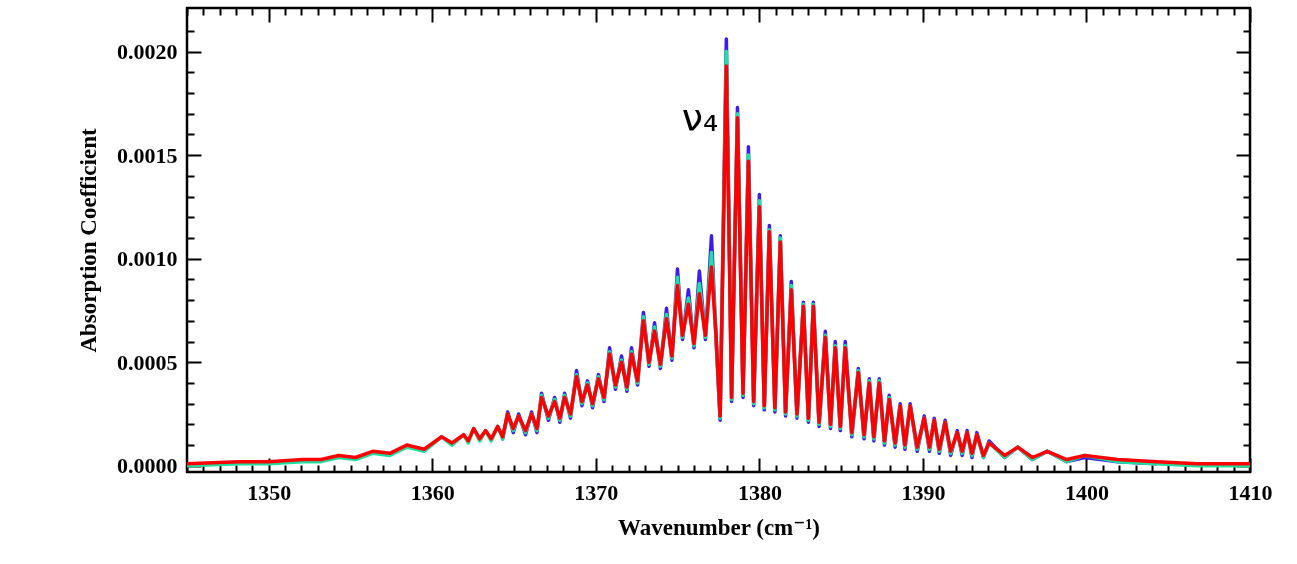  Describe the element at coordinates (269, 492) in the screenshot. I see `x-tick-label: 1350` at that location.